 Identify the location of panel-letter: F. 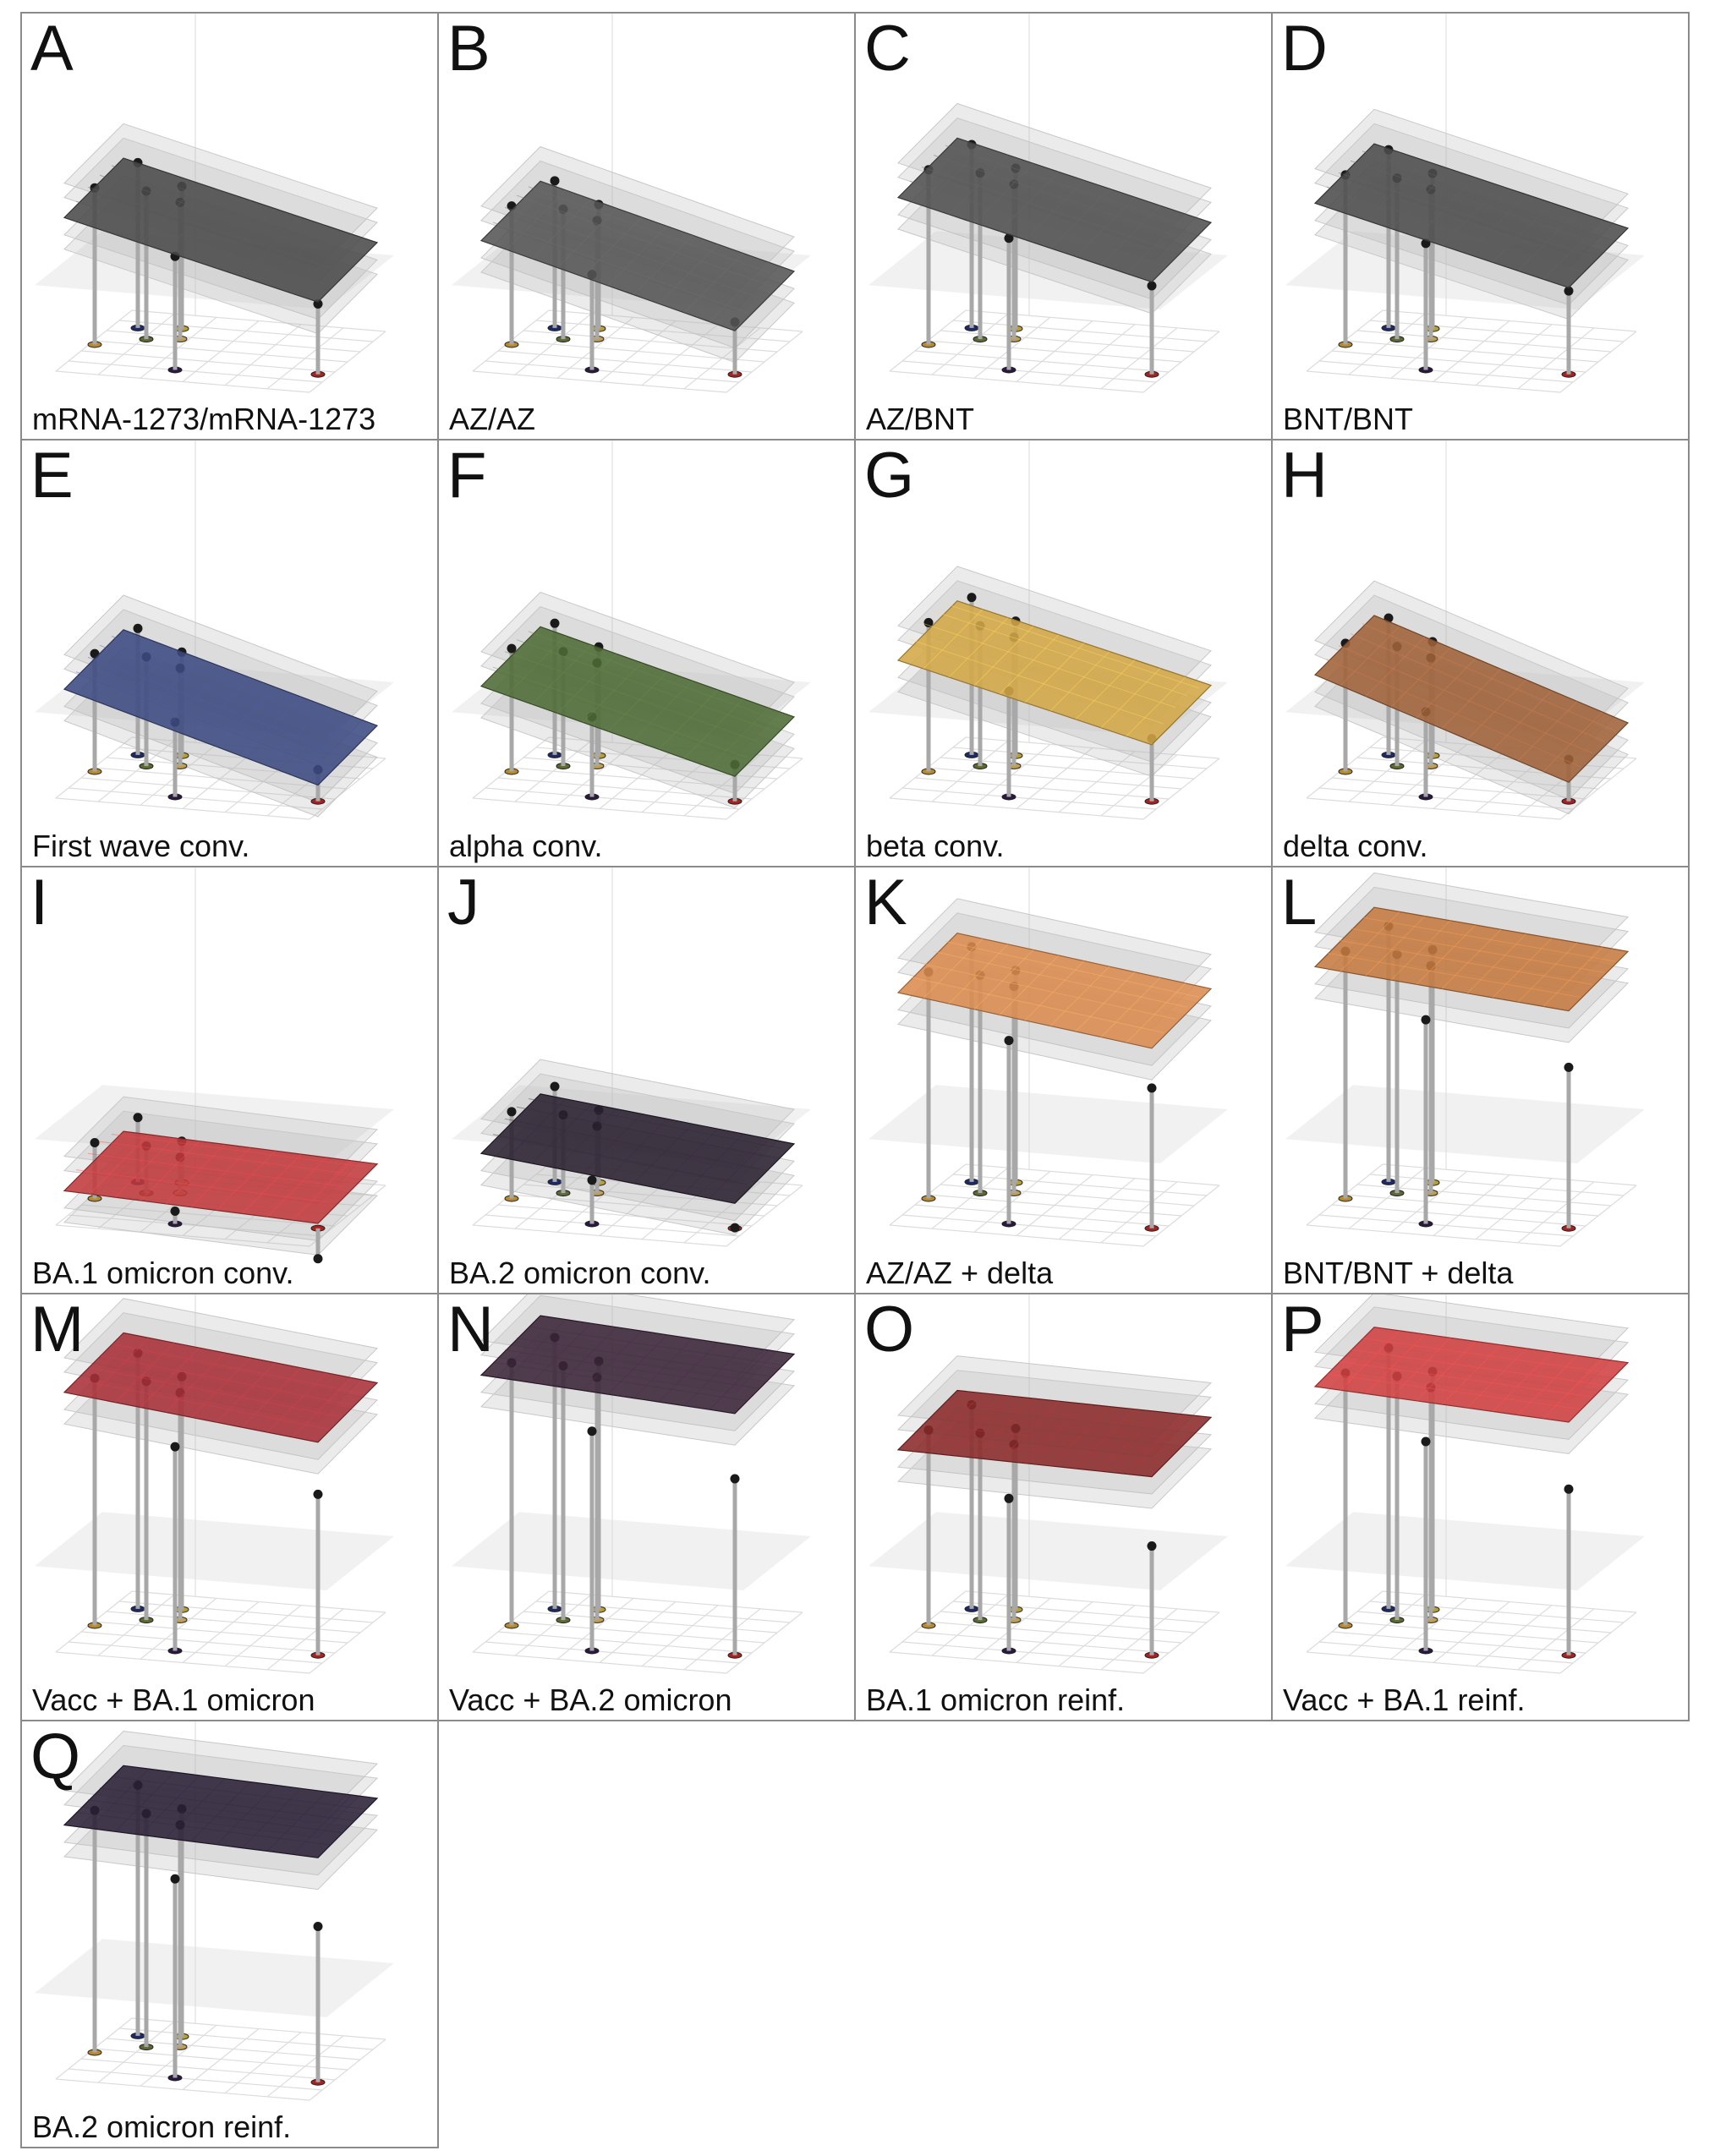
(467, 476).